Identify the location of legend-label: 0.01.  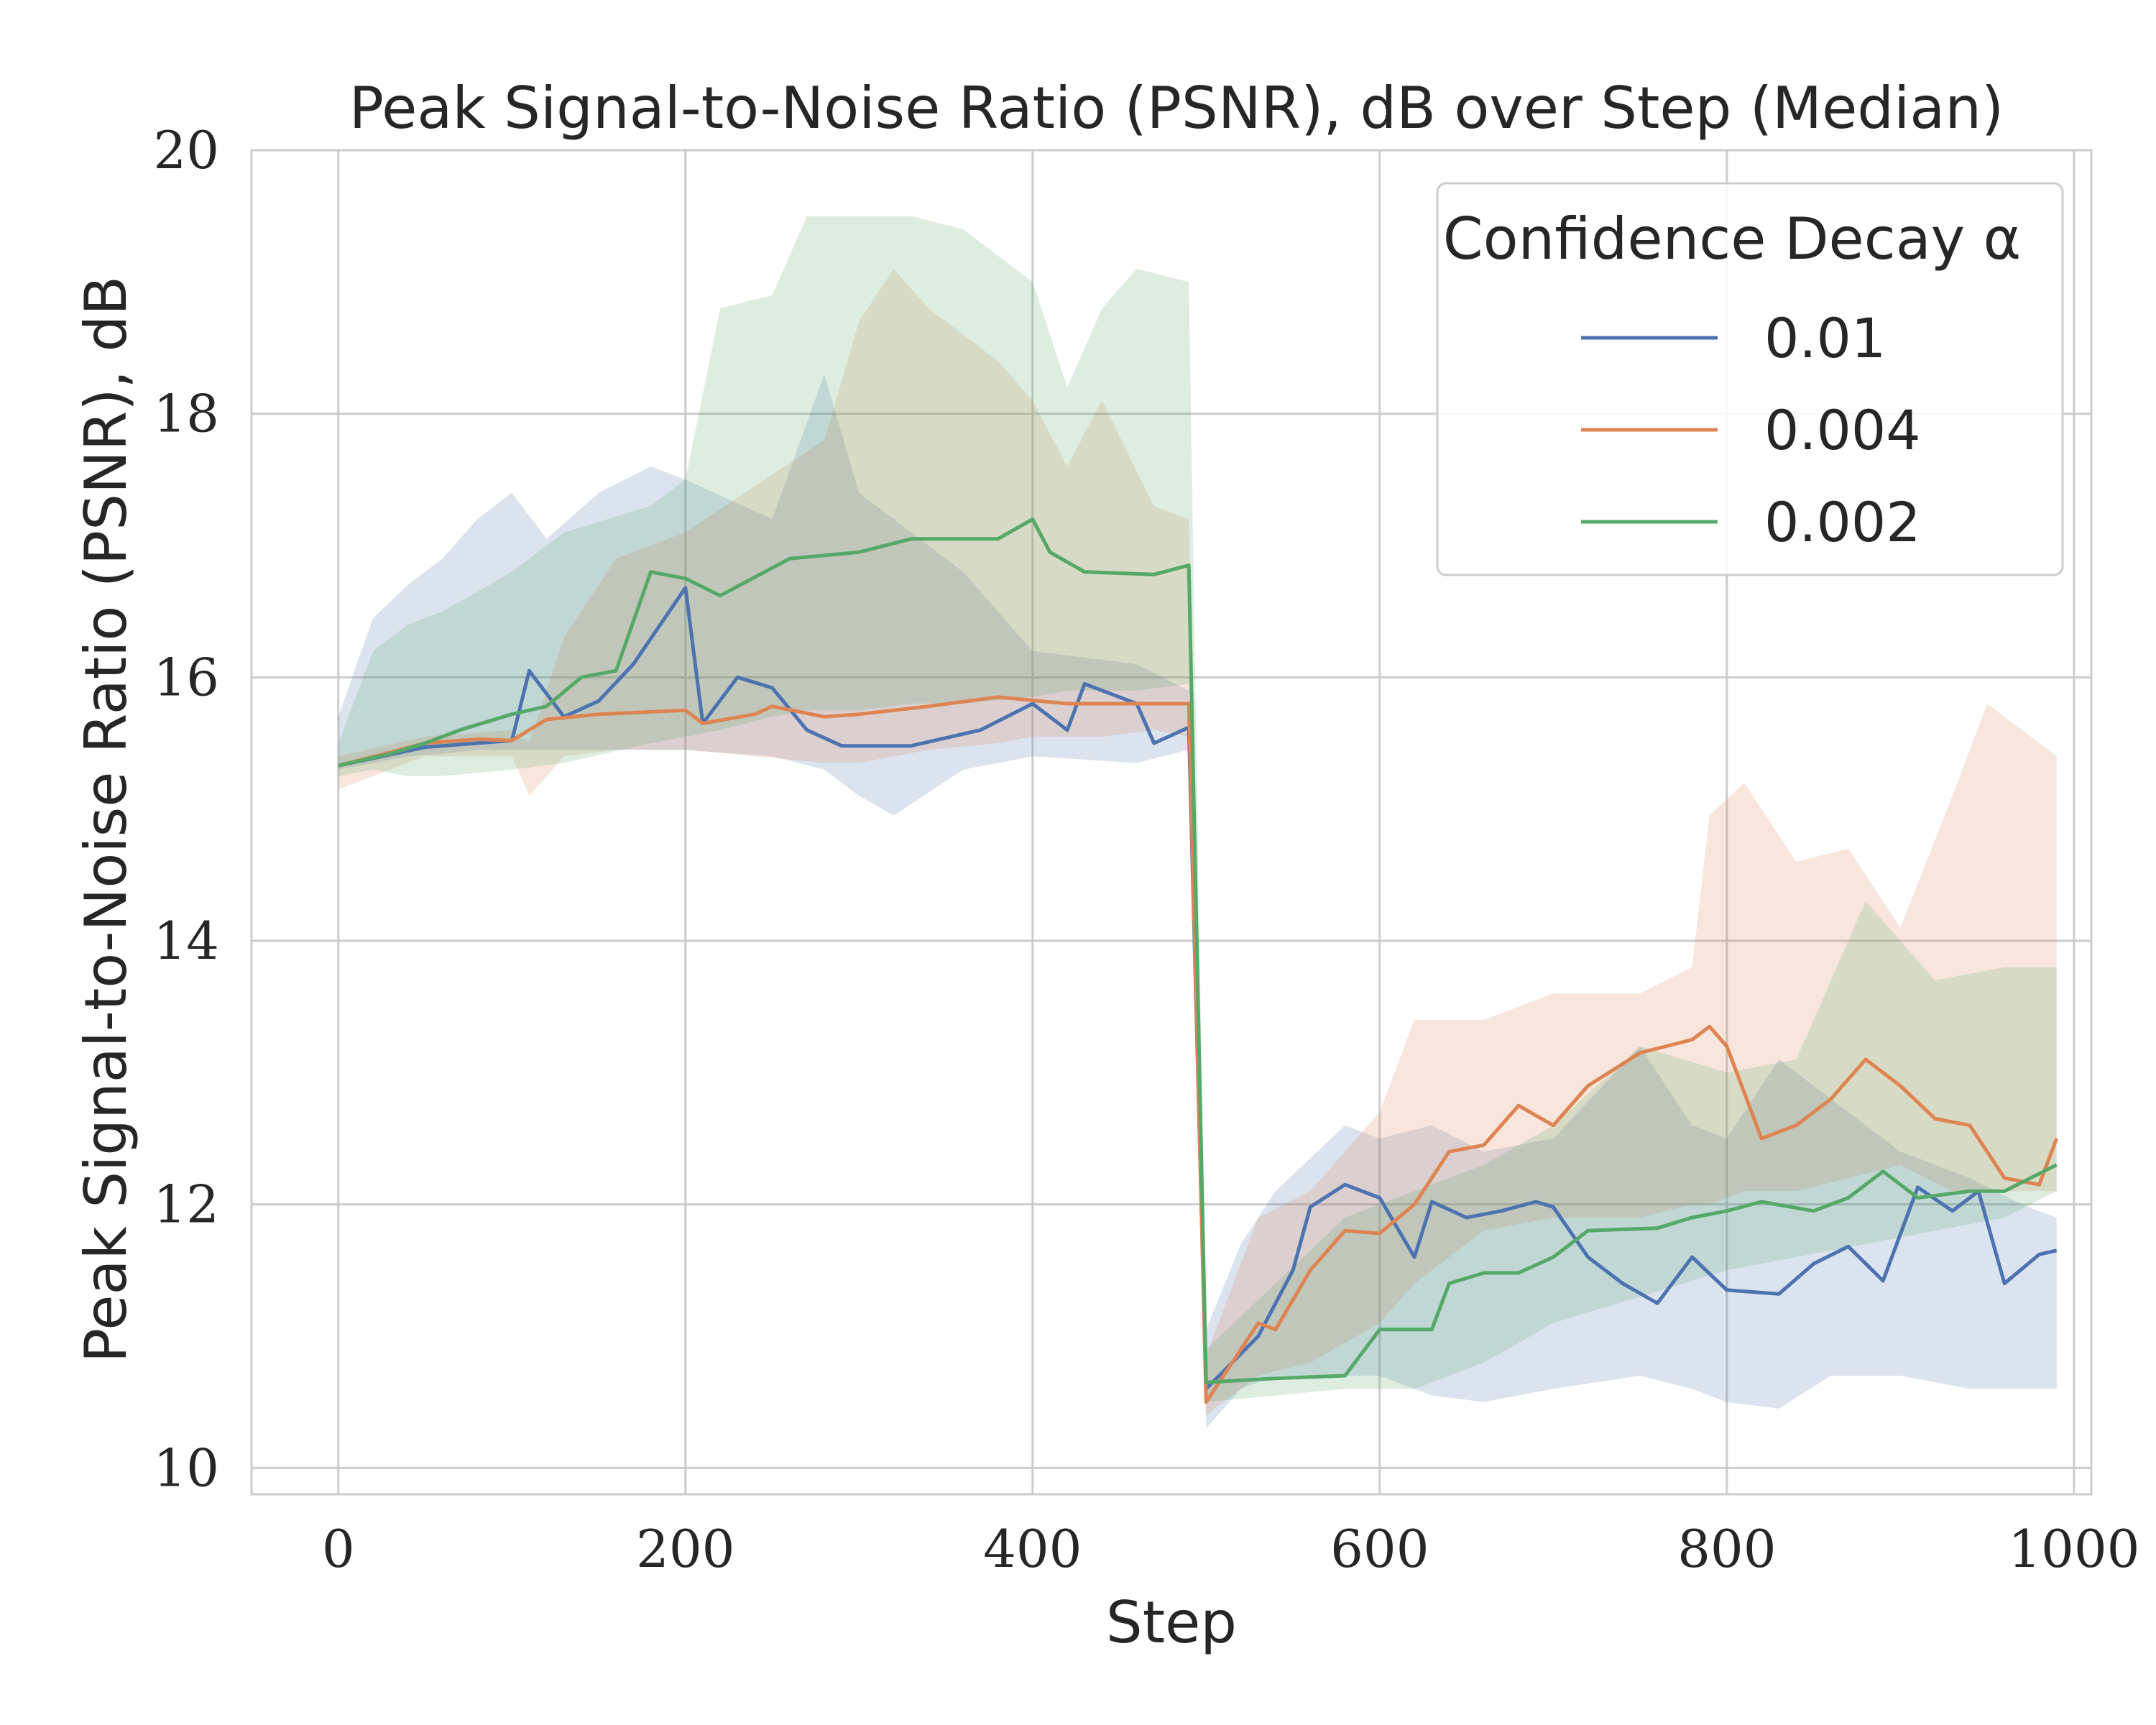
(1825, 338).